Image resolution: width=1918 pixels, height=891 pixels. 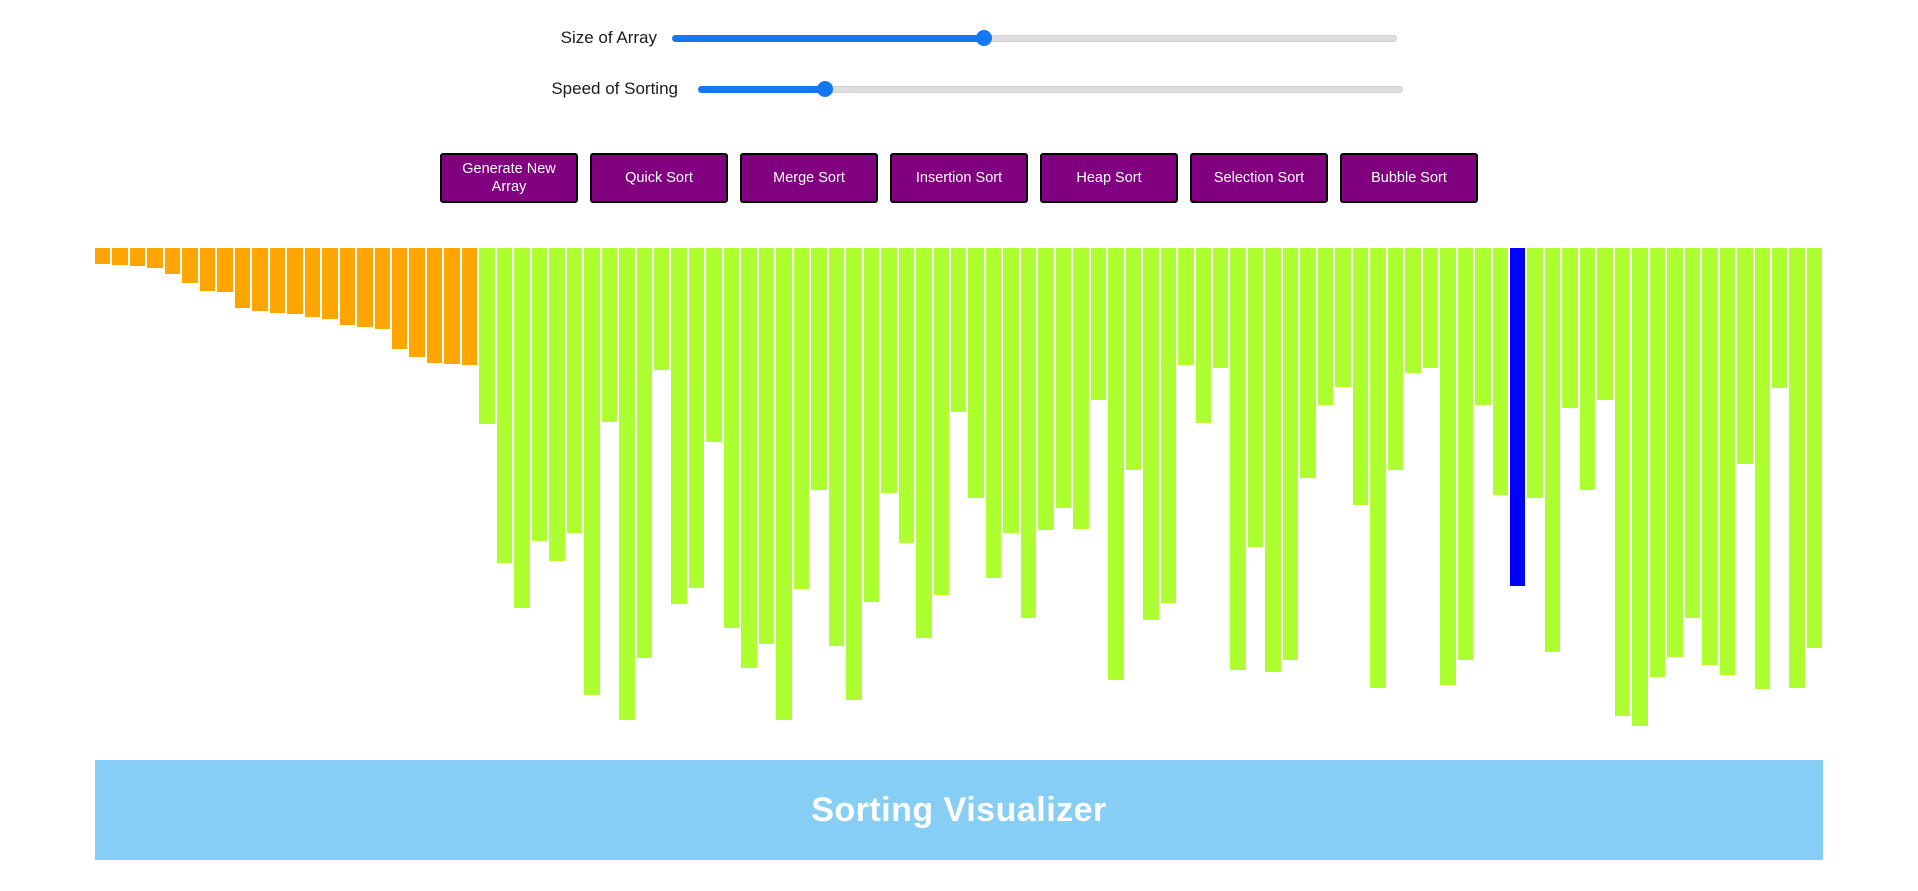 I want to click on size-slider-thumb, so click(x=983, y=38).